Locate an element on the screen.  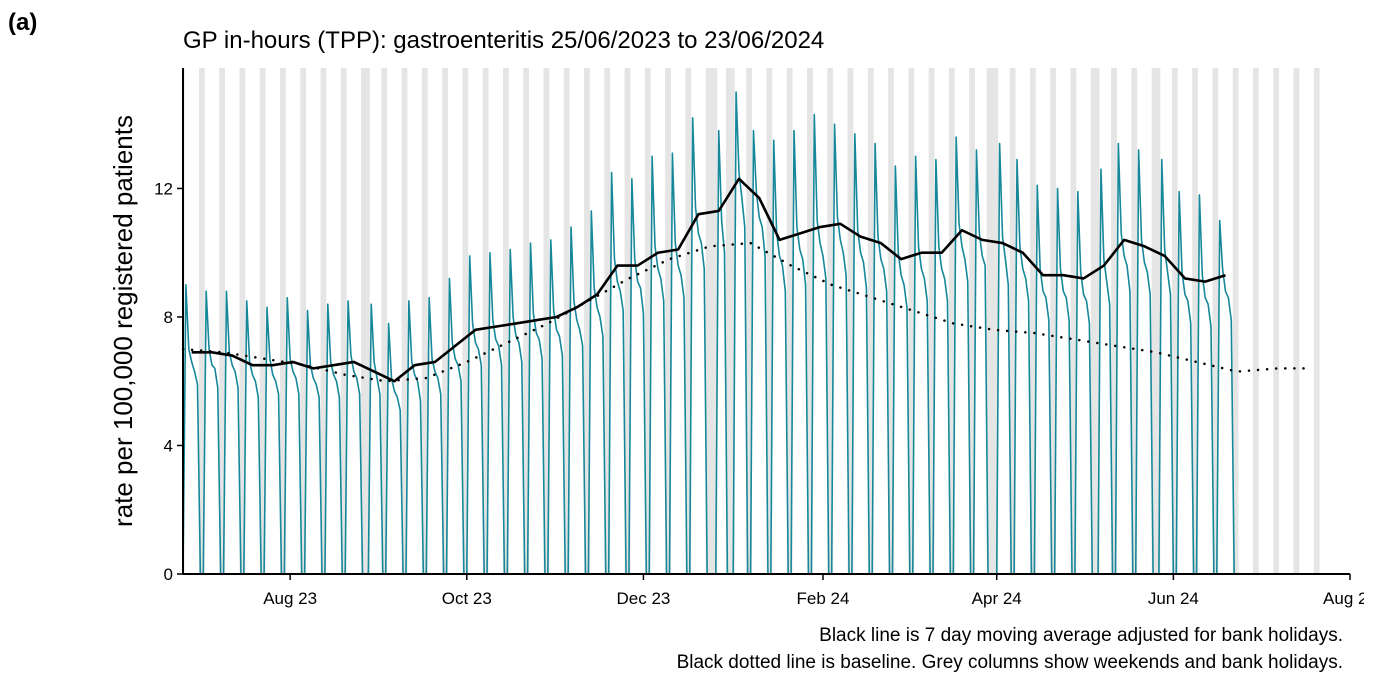
x-tick-label: Jun 24 is located at coordinates (1173, 598).